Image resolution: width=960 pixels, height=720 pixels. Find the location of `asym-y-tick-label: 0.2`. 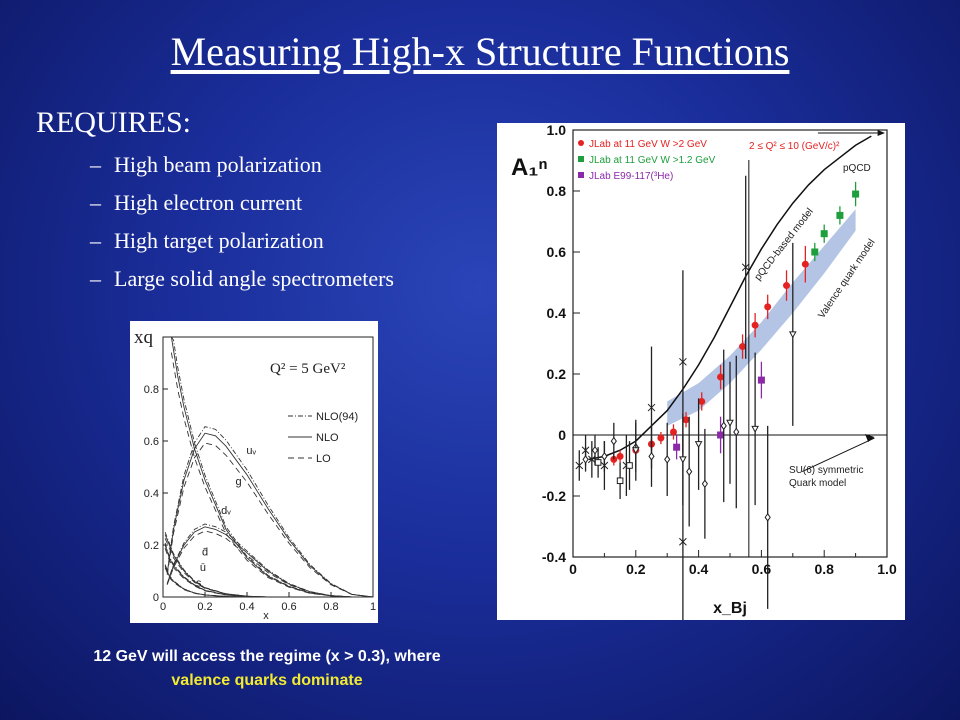

asym-y-tick-label: 0.2 is located at coordinates (557, 374).